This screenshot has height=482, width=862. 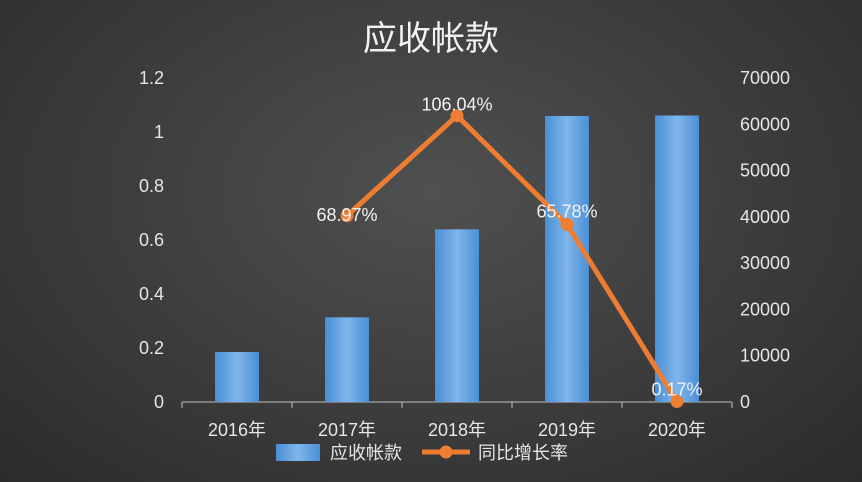 I want to click on growth-data-label: 68.97%, so click(x=346, y=215).